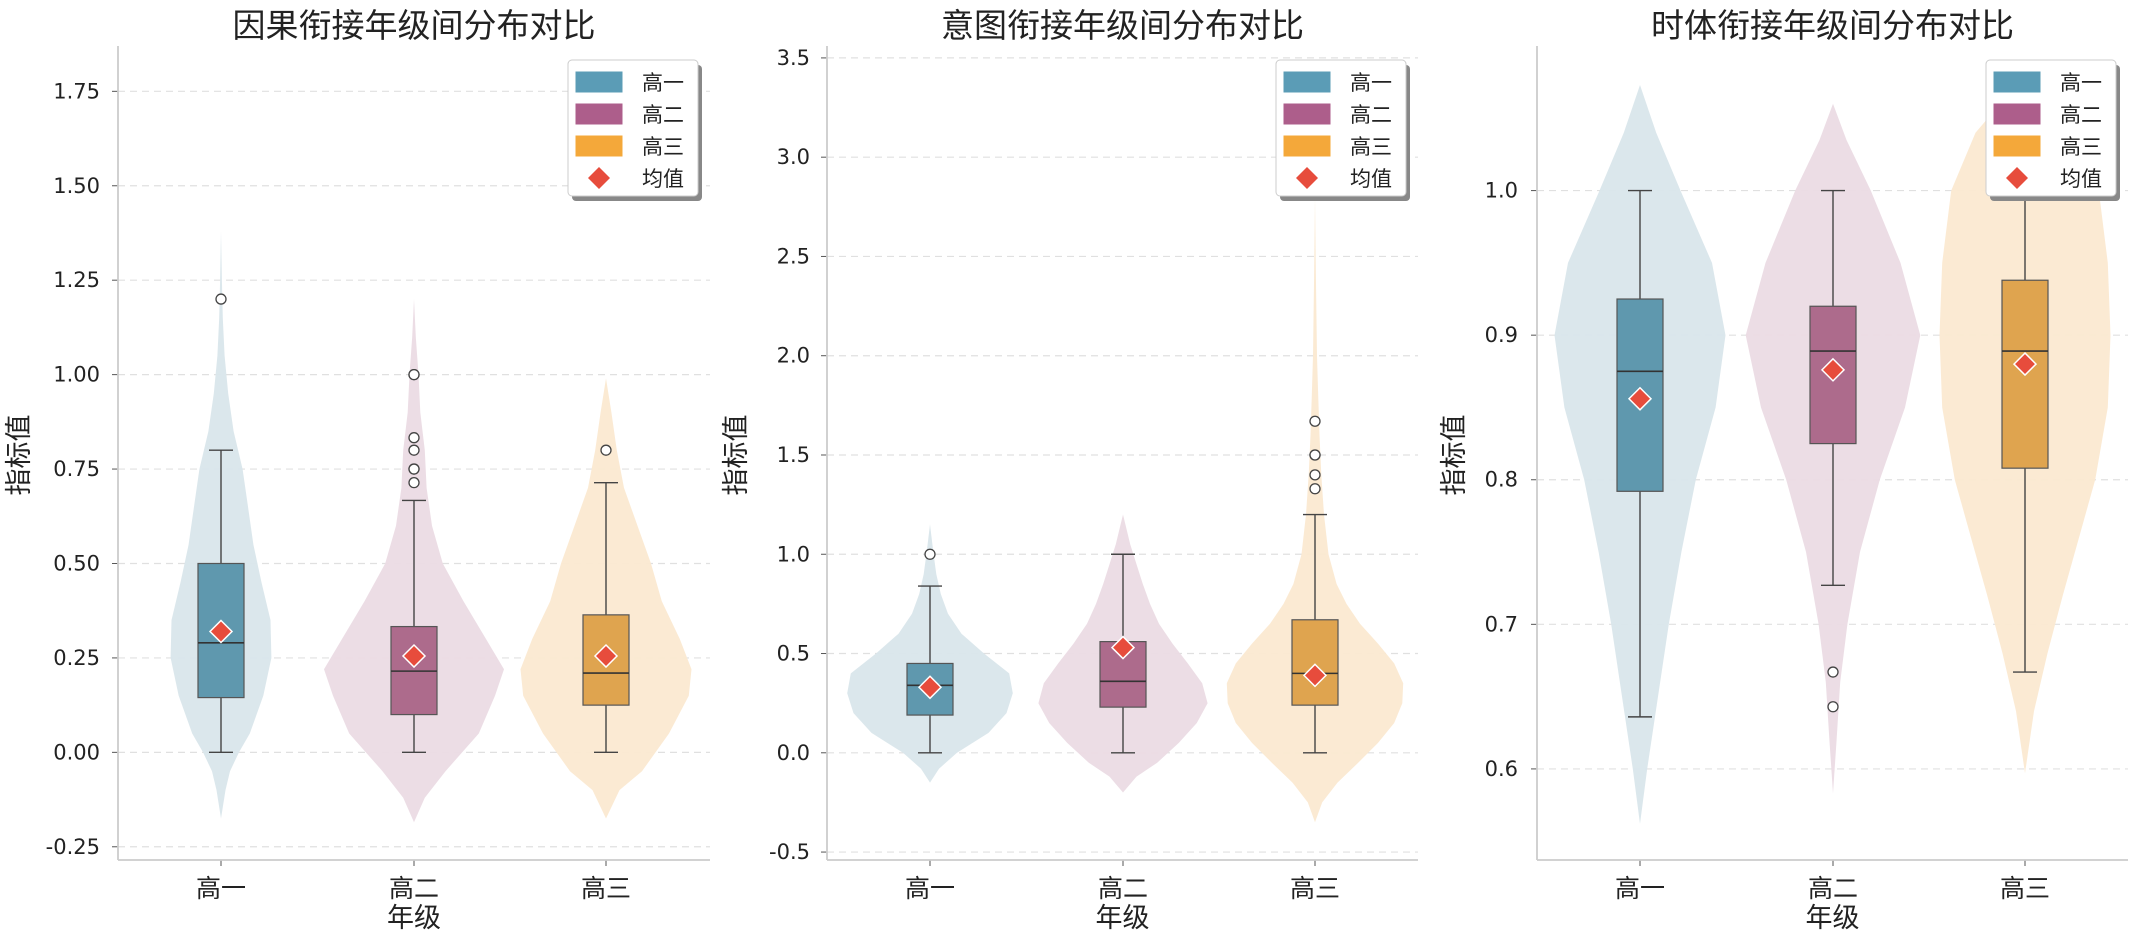  I want to click on y-tick-label: 0.7, so click(1501, 624).